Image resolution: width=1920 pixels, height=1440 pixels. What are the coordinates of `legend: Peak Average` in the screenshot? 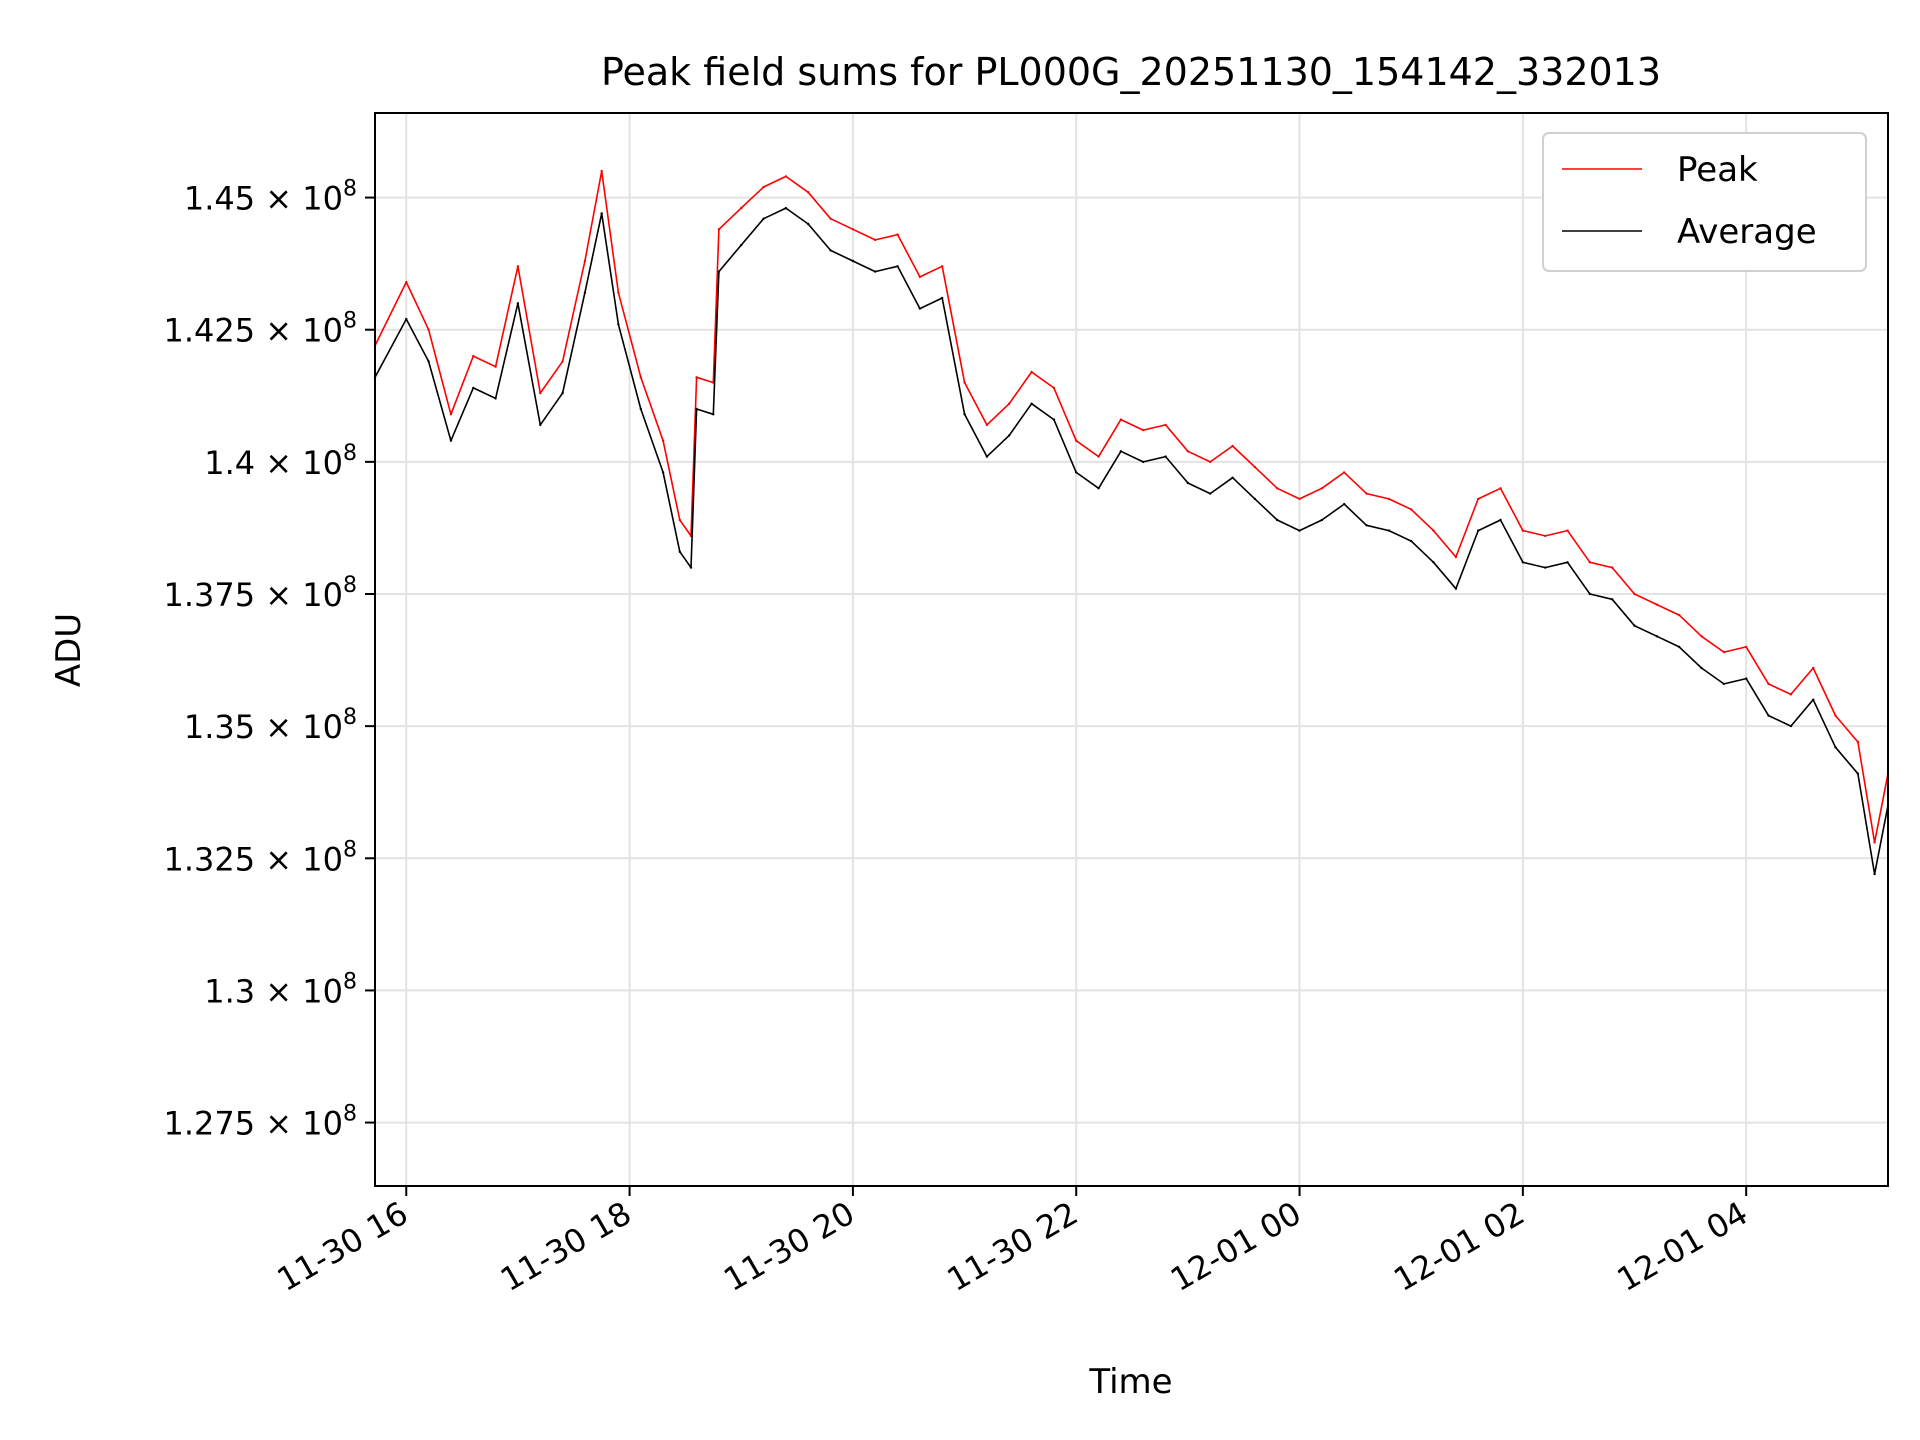 It's located at (1704, 202).